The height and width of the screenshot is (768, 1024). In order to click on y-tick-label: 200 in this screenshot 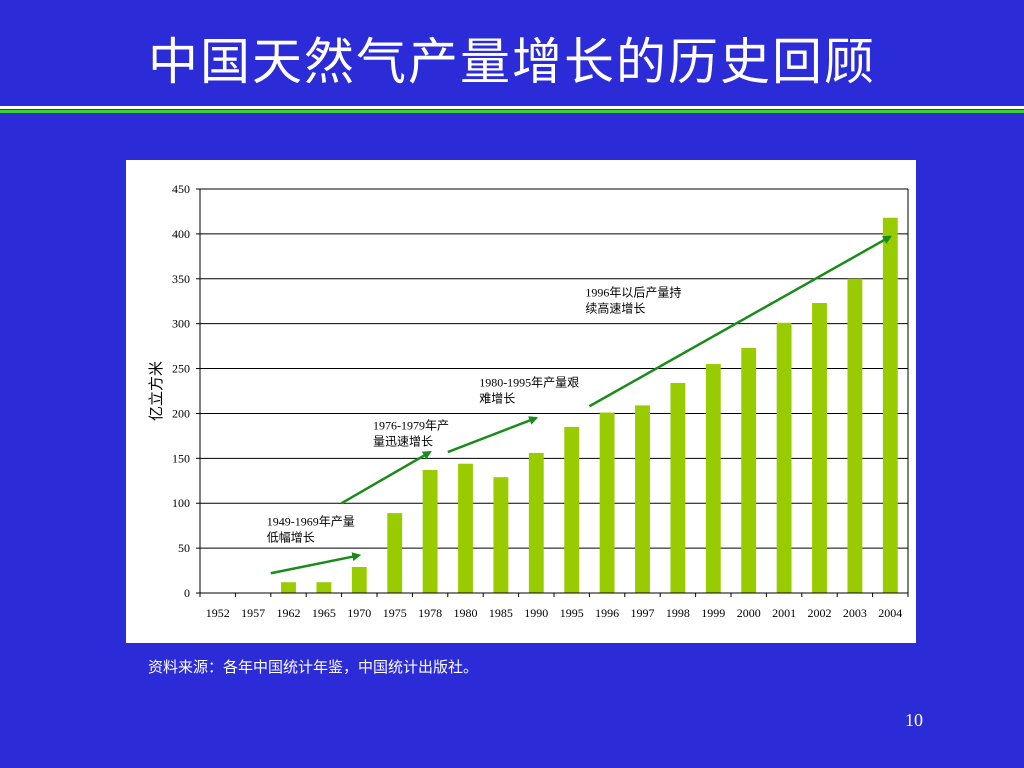, I will do `click(181, 413)`.